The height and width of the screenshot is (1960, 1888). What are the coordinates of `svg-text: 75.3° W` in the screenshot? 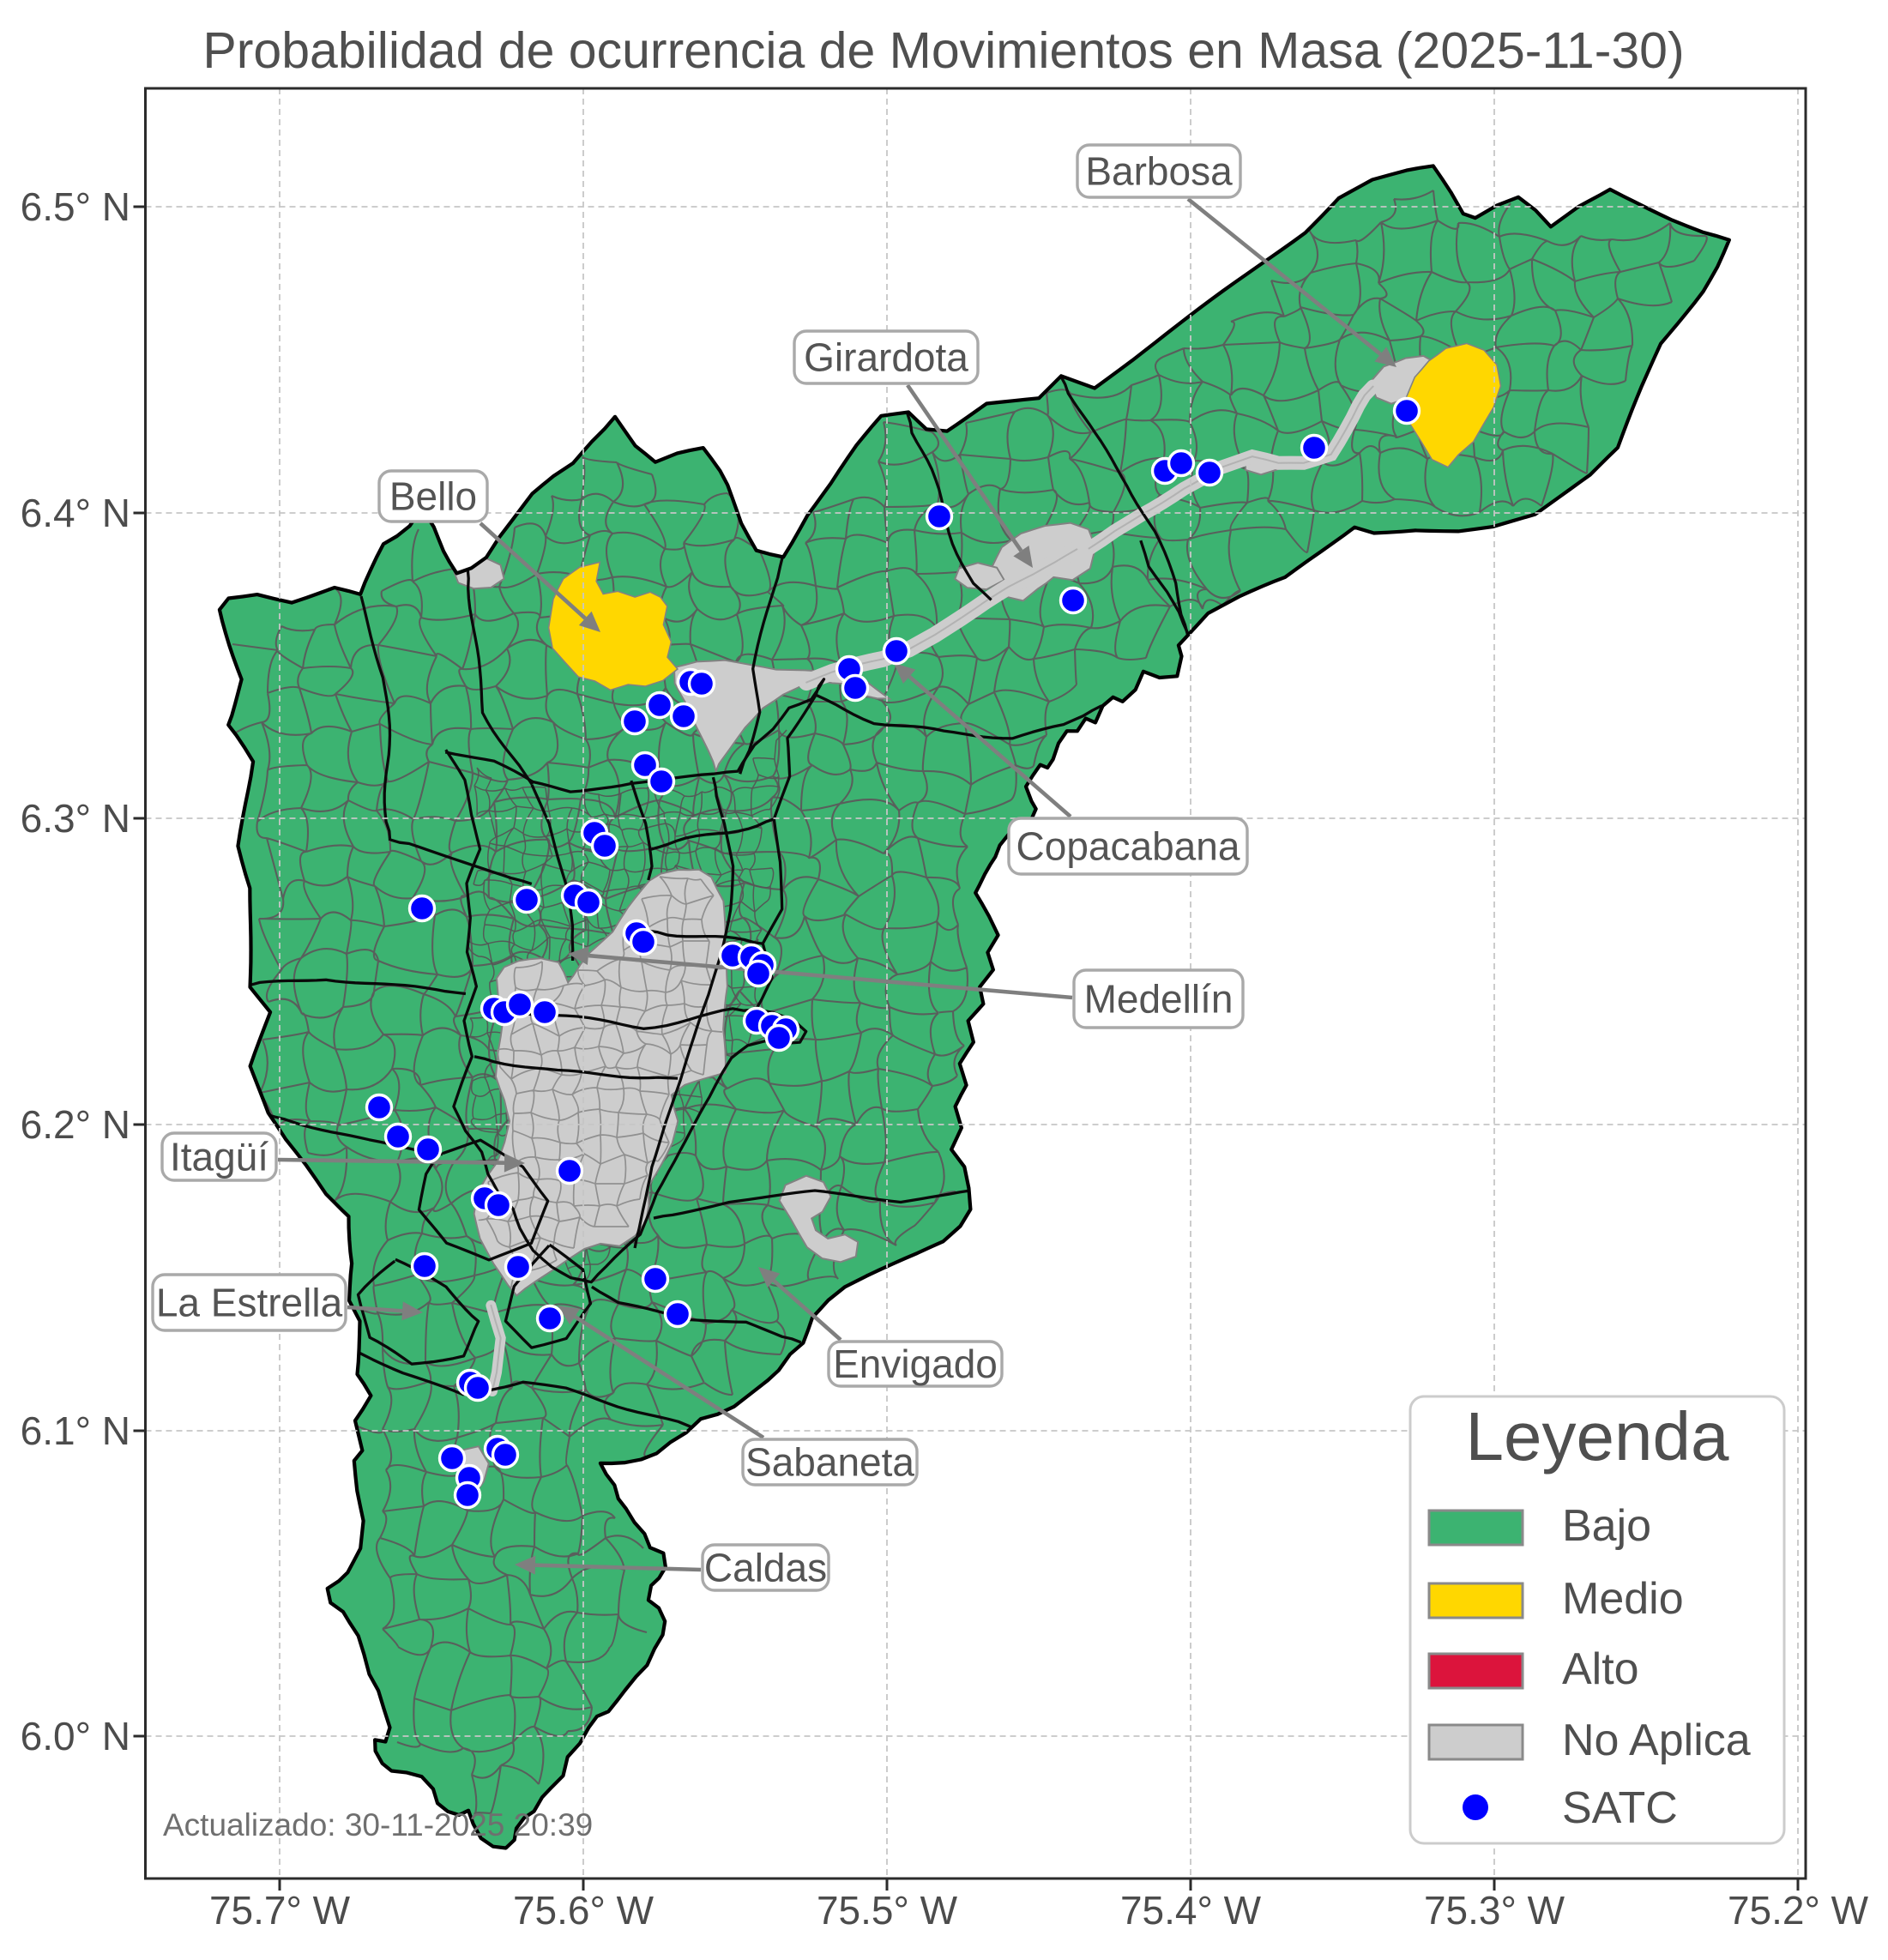 It's located at (1494, 1911).